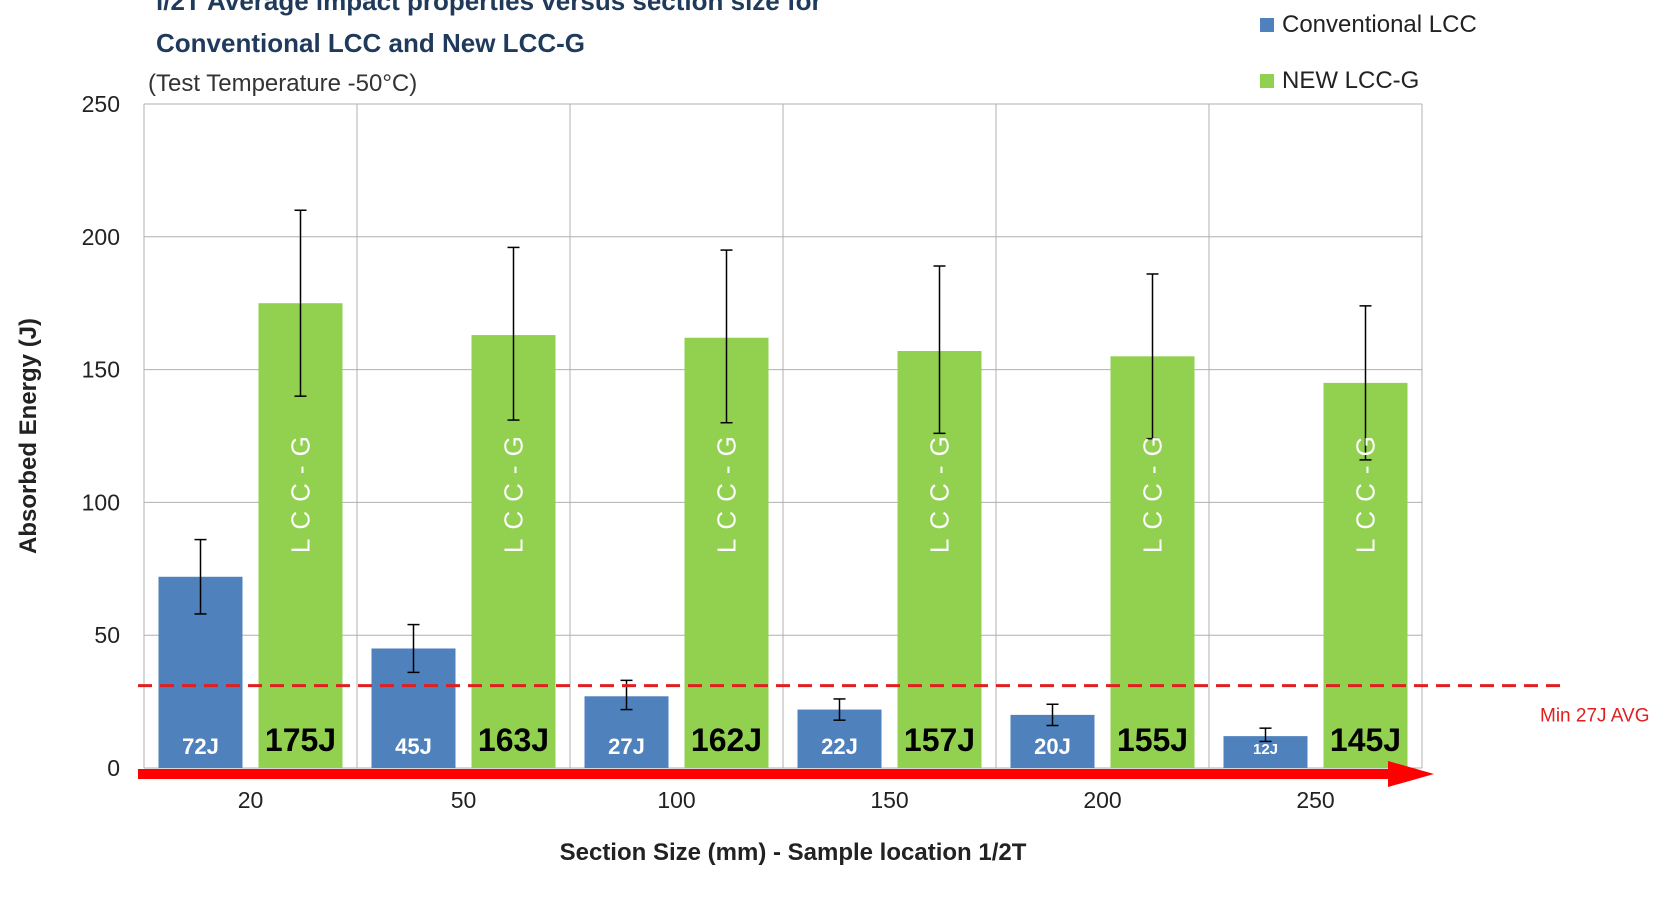 The image size is (1676, 911). What do you see at coordinates (839, 746) in the screenshot?
I see `data-label-conventional-lcc-150: 22J` at bounding box center [839, 746].